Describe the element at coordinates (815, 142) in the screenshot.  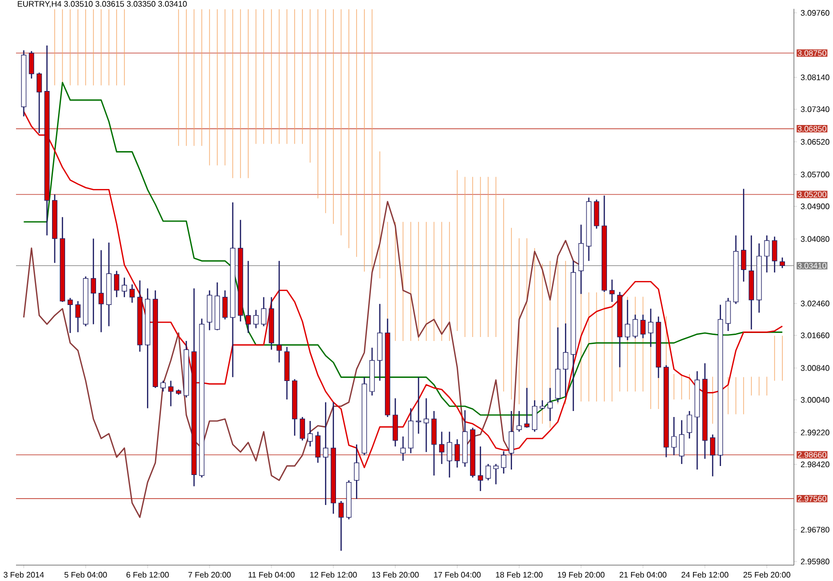
I see `y-tick-label: 3.06520` at that location.